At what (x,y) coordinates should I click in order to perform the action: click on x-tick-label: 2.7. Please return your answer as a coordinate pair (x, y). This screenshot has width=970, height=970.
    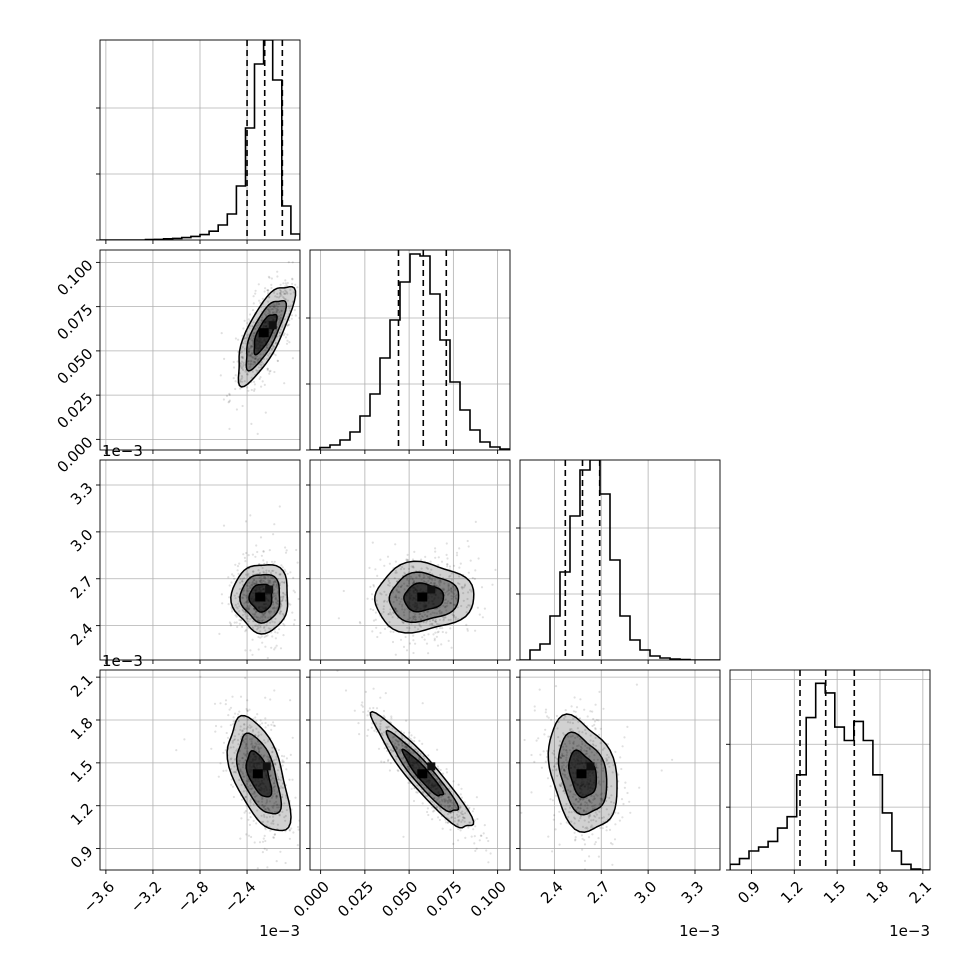
    Looking at the image, I should click on (599, 893).